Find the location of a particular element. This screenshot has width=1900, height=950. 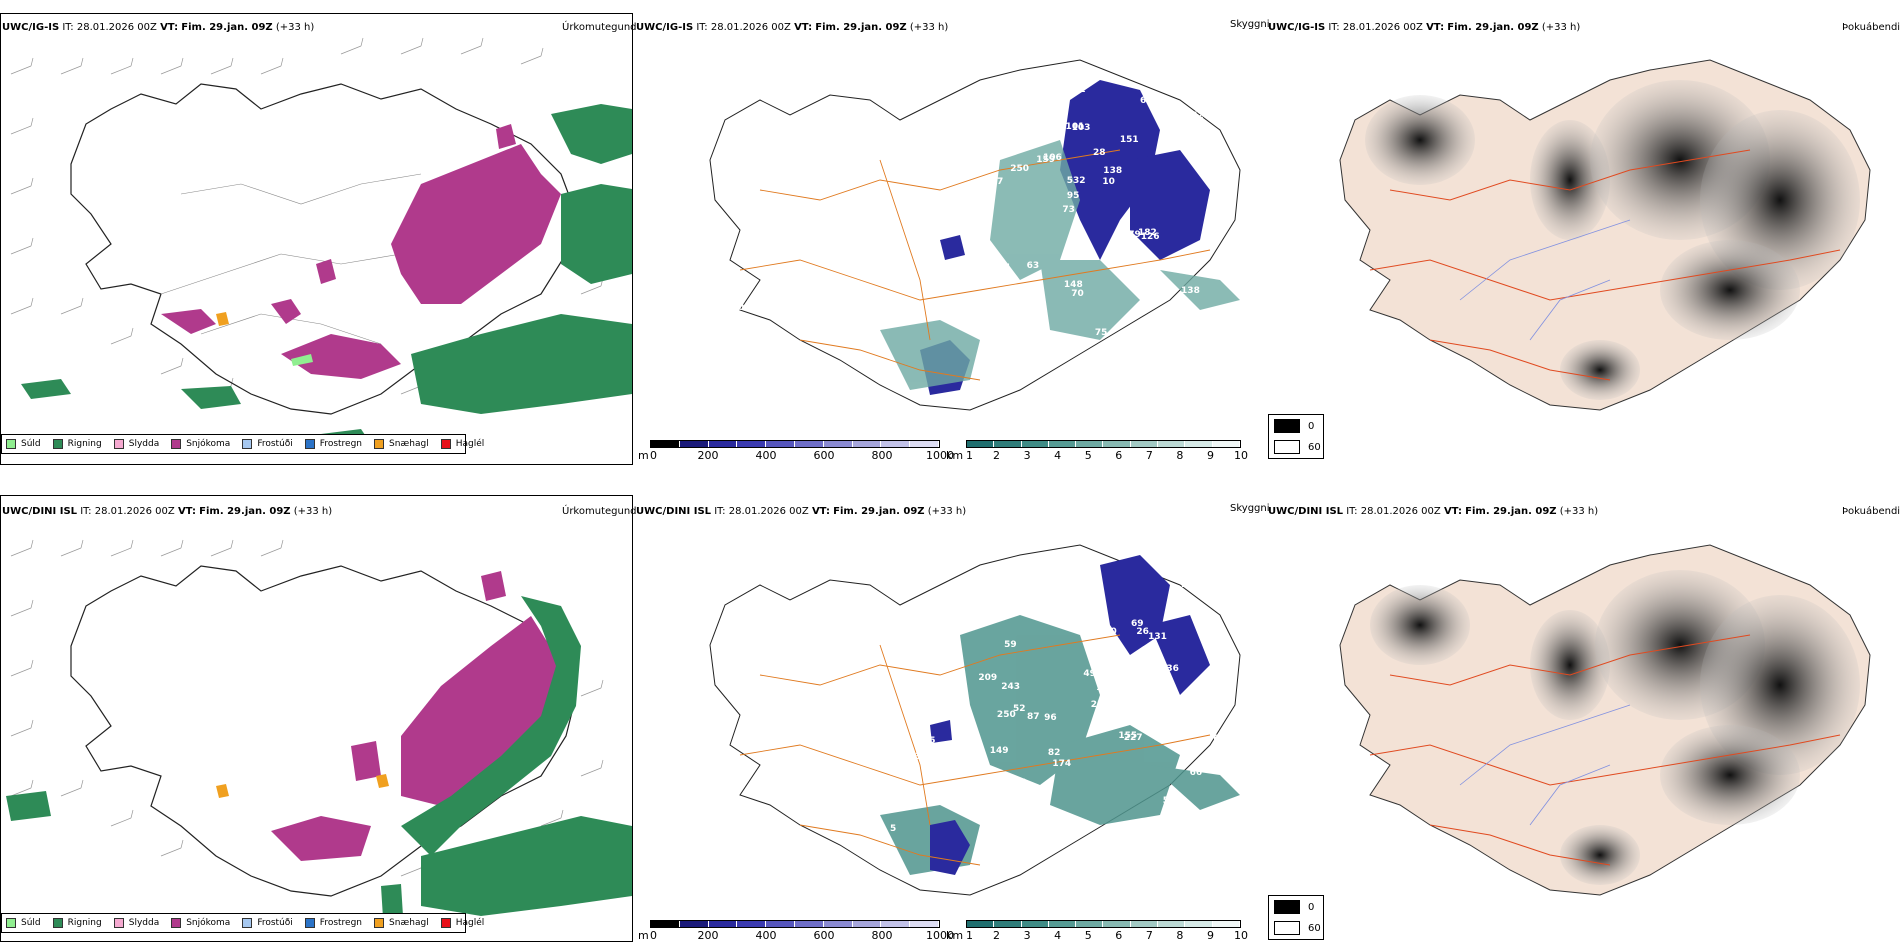

height-colorbar-2: m 0 200 400 600 800 1000 is located at coordinates (796, 931).